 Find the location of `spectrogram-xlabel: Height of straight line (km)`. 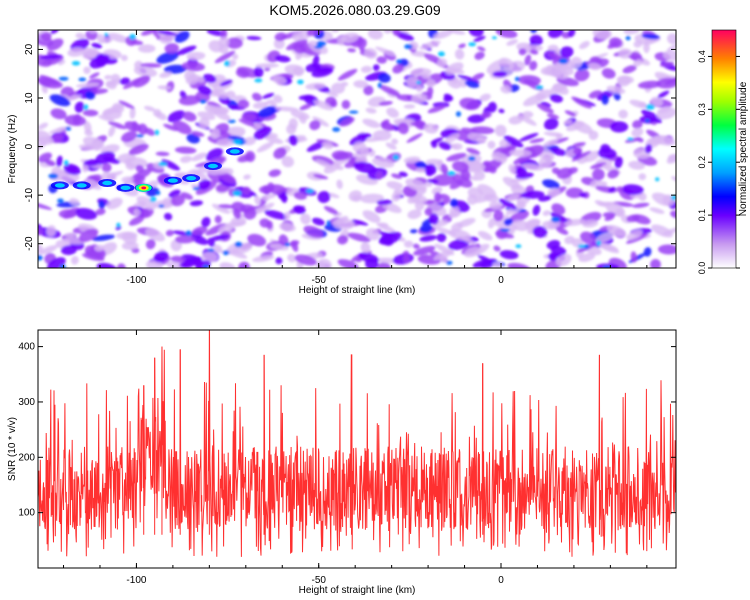

spectrogram-xlabel: Height of straight line (km) is located at coordinates (357, 290).